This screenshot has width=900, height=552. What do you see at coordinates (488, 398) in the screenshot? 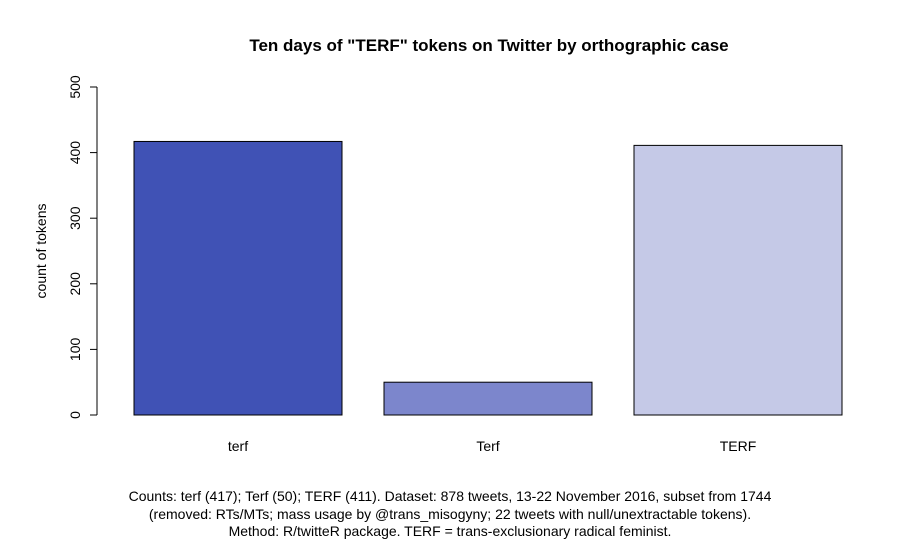
I see `bar-Terf` at bounding box center [488, 398].